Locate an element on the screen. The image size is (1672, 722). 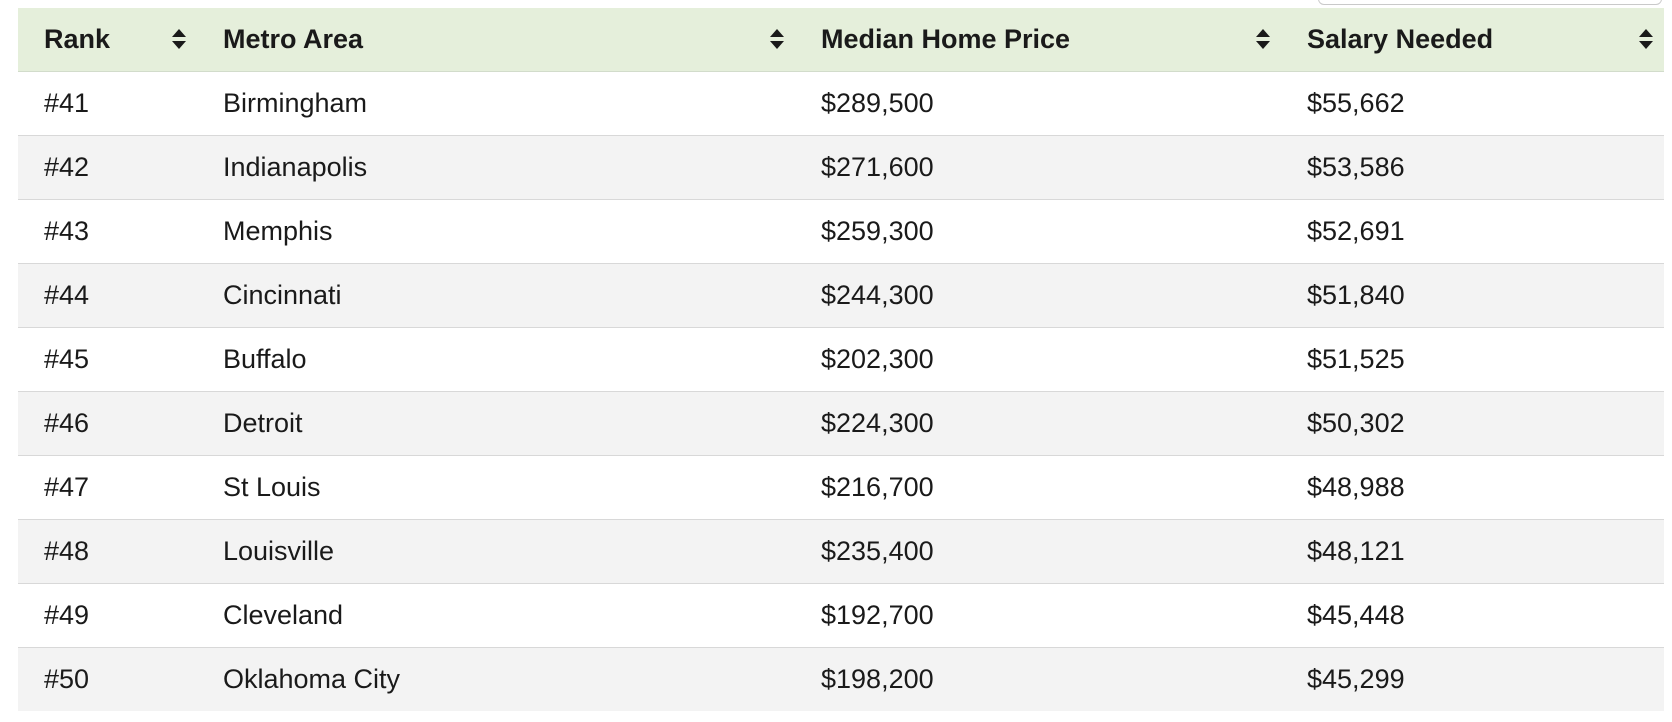
table-row: #43 Memphis $259,300 $52,691 is located at coordinates (841, 231).